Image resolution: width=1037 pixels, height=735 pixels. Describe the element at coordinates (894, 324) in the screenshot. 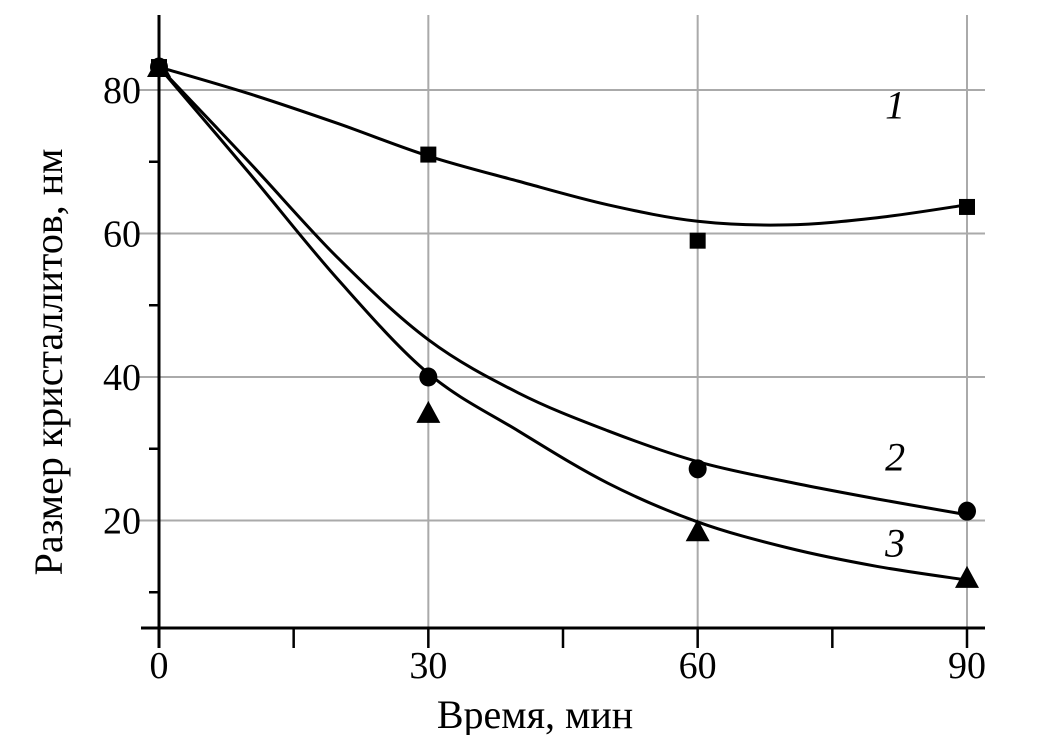

I see `curve-labels: 1 2 3` at that location.